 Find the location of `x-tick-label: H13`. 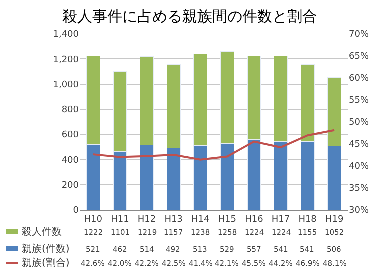

x-tick-label: H13 is located at coordinates (173, 219).